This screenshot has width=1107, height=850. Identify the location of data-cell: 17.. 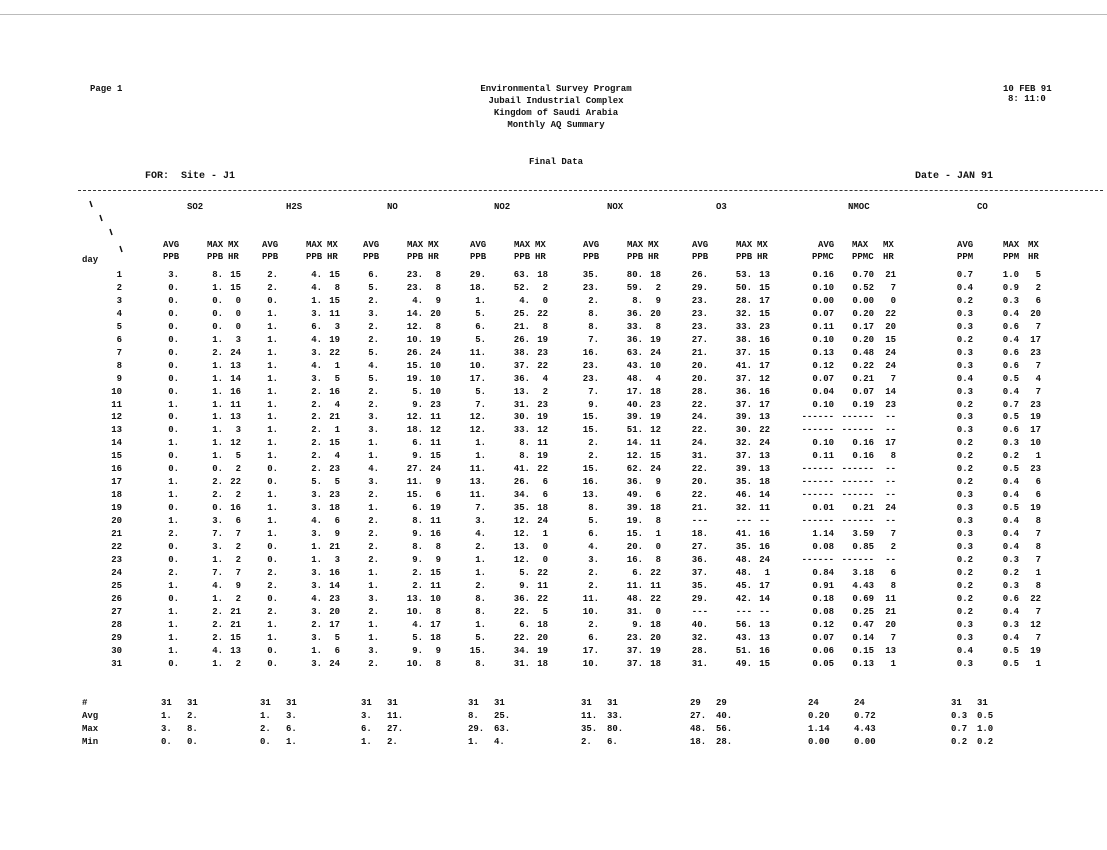
(590, 650).